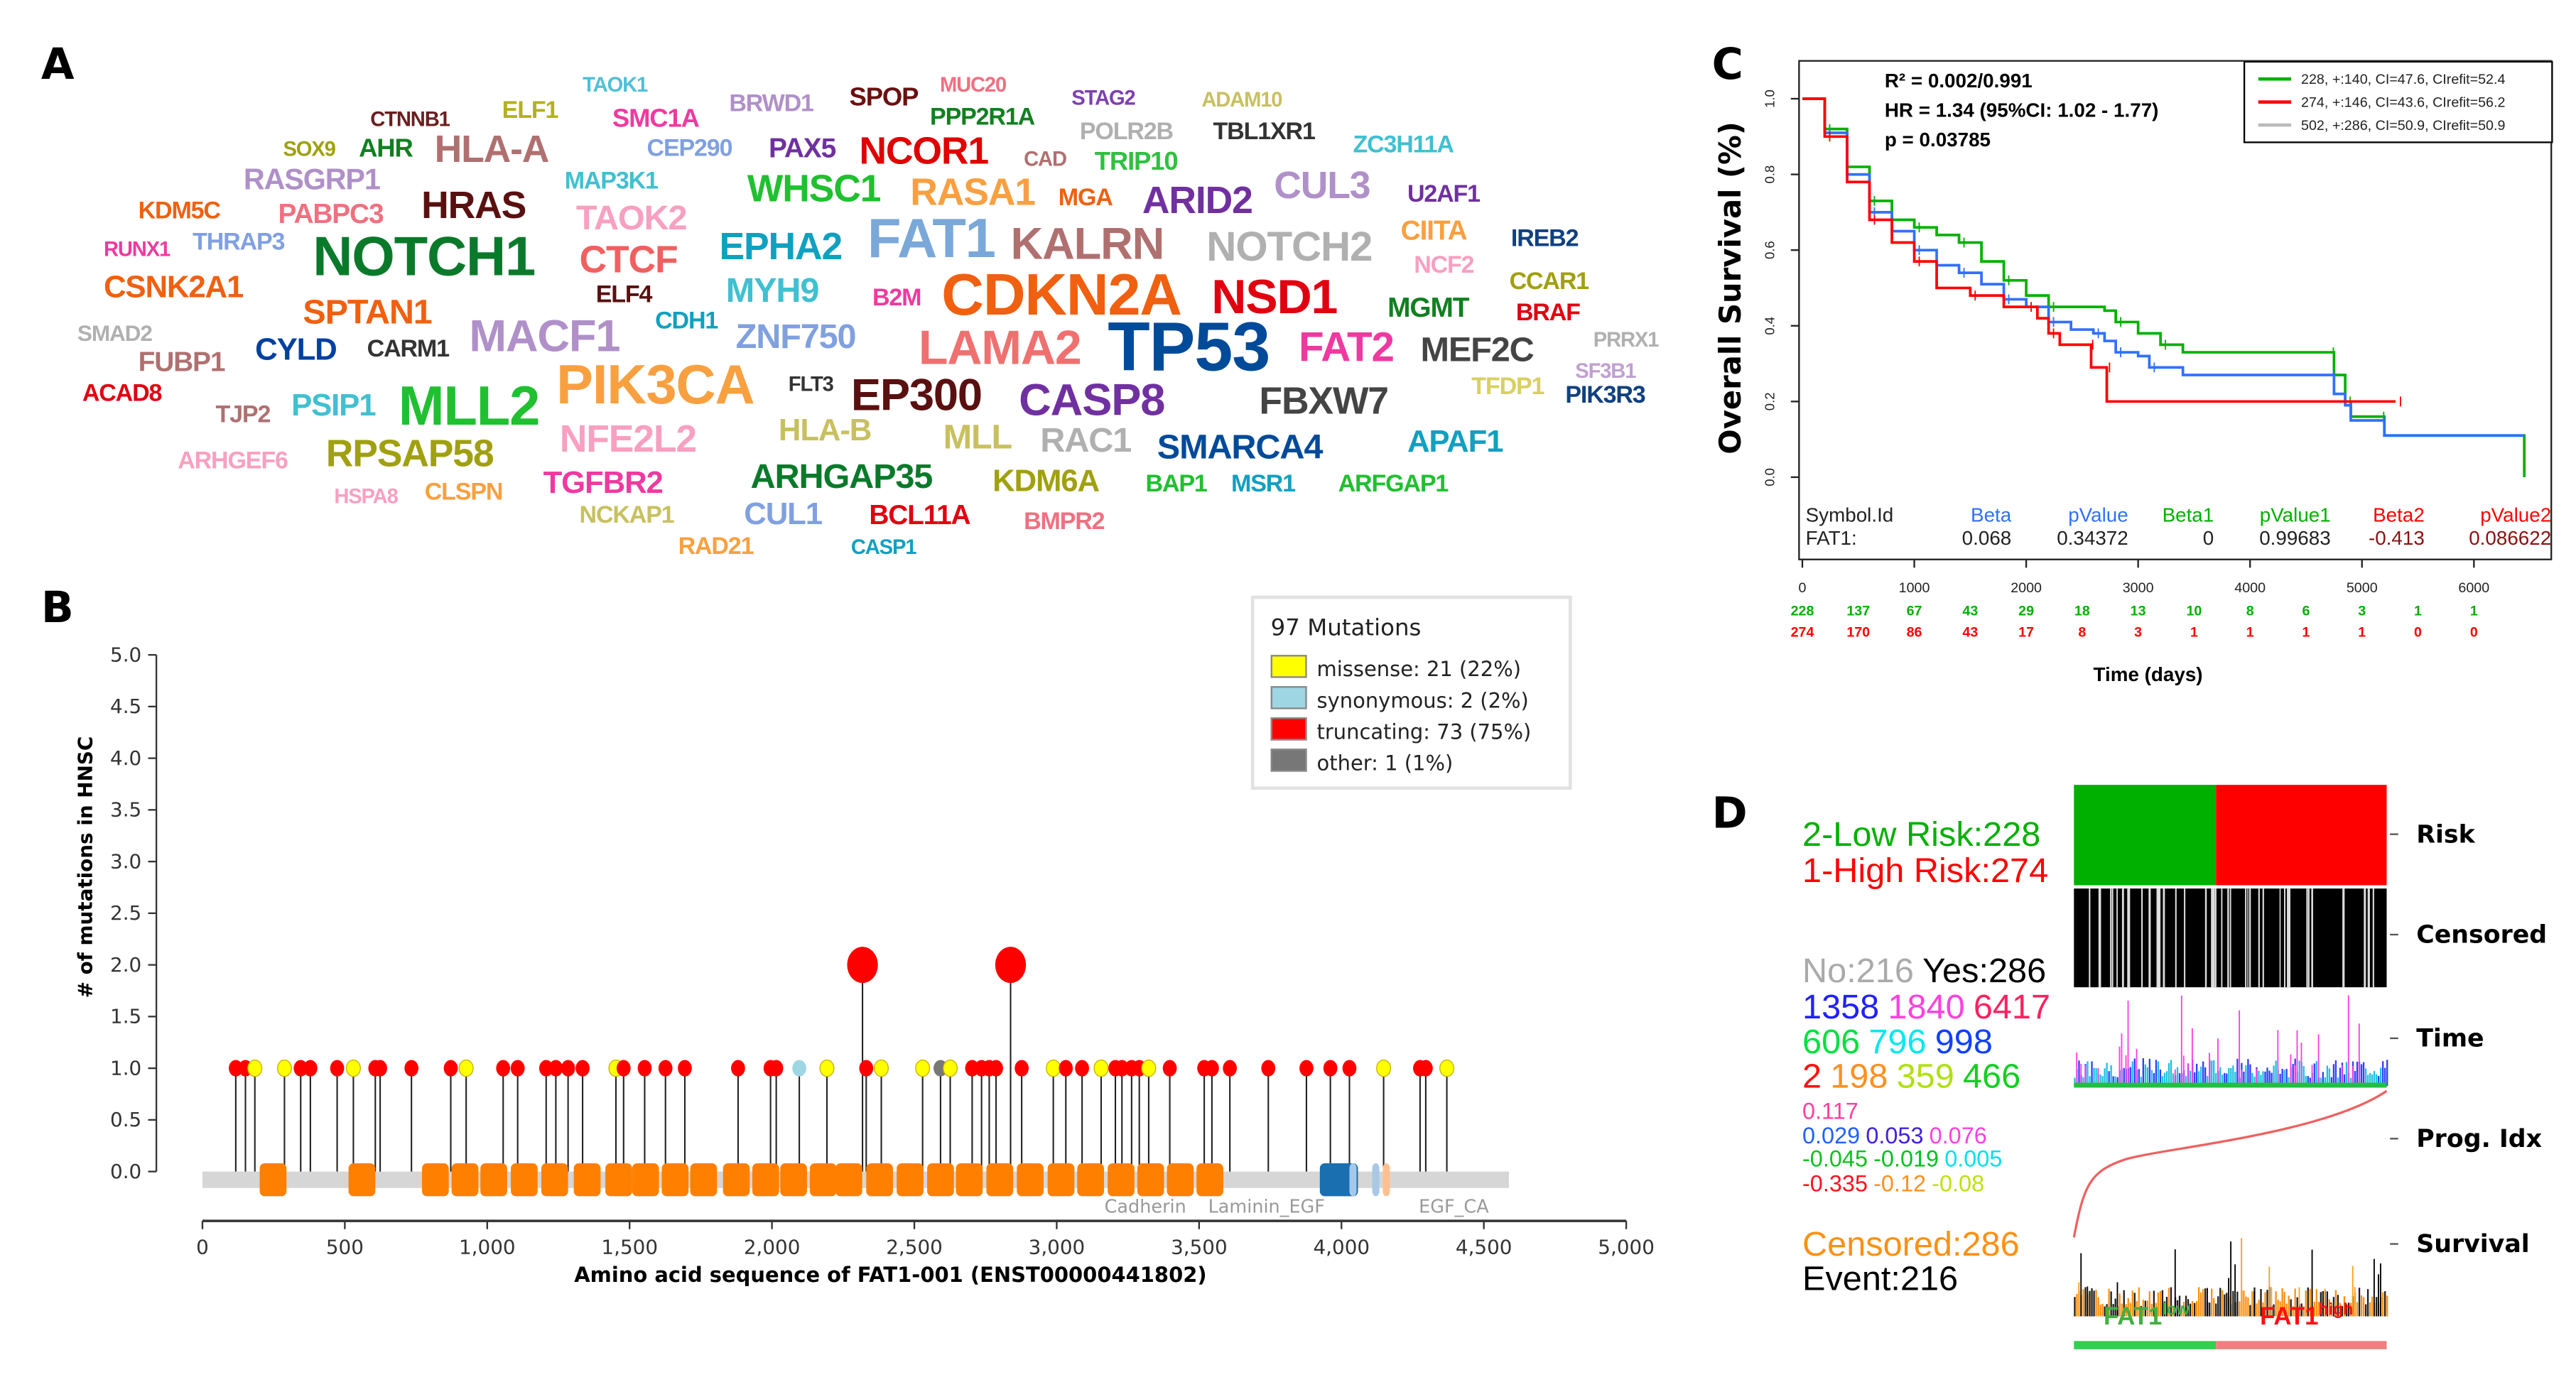 This screenshot has height=1387, width=2576. Describe the element at coordinates (978, 438) in the screenshot. I see `gene-word: MLL` at that location.